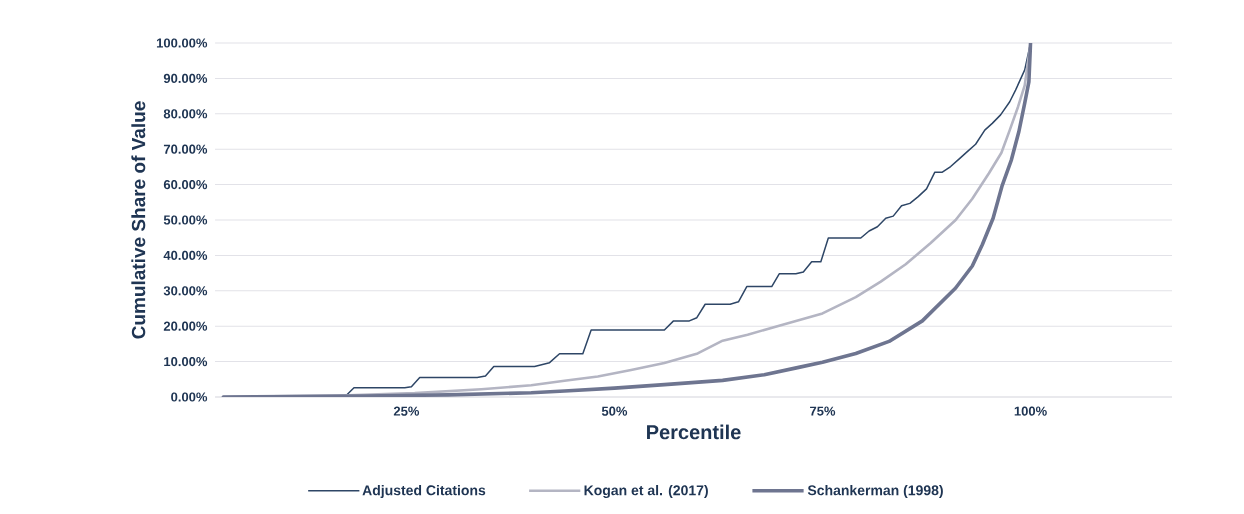 This screenshot has width=1244, height=514. What do you see at coordinates (138, 220) in the screenshot?
I see `y-axis-title: Cumulative Share of Value` at bounding box center [138, 220].